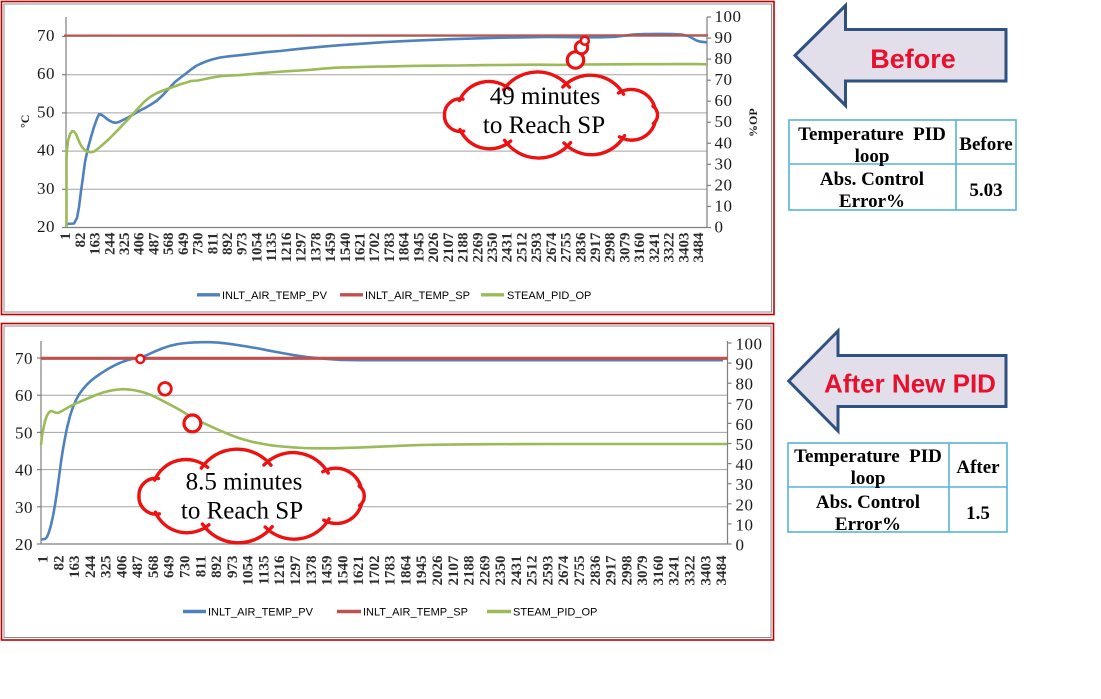 Image resolution: width=1101 pixels, height=699 pixels. What do you see at coordinates (706, 571) in the screenshot?
I see `svg-text: 3403` at bounding box center [706, 571].